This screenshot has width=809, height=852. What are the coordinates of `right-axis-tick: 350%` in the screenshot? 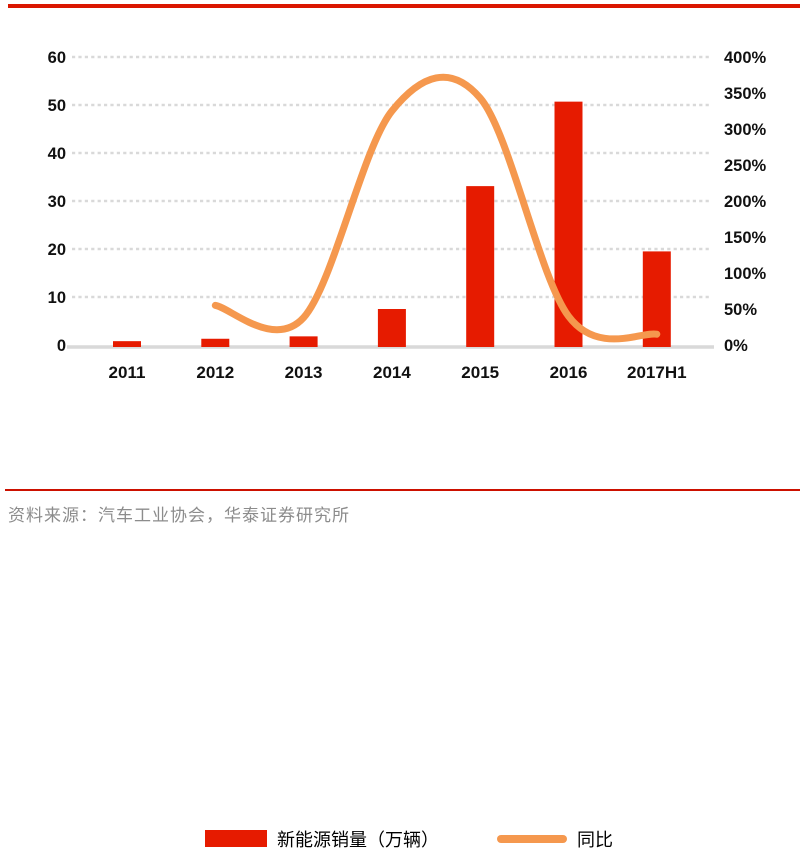 It's located at (745, 94).